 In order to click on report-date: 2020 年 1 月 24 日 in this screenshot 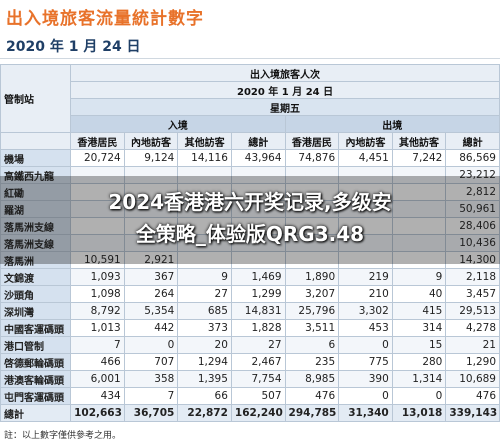, I will do `click(73, 47)`.